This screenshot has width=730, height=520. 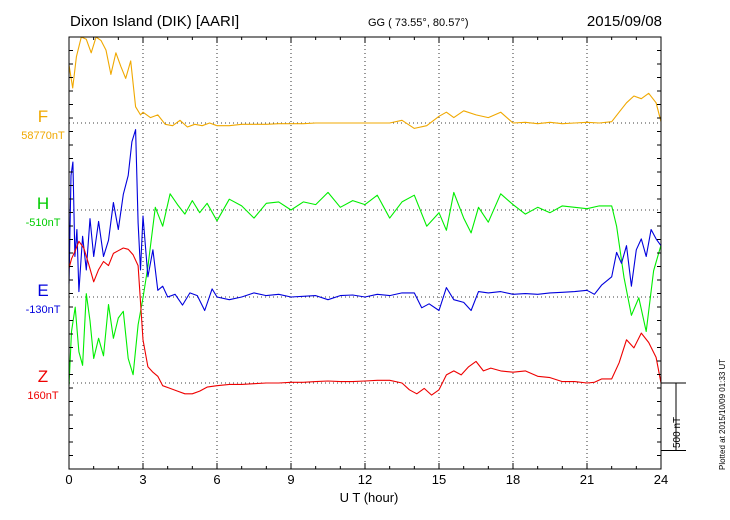 I want to click on station-title: Dixon Island (DIK) [AARI], so click(x=155, y=21).